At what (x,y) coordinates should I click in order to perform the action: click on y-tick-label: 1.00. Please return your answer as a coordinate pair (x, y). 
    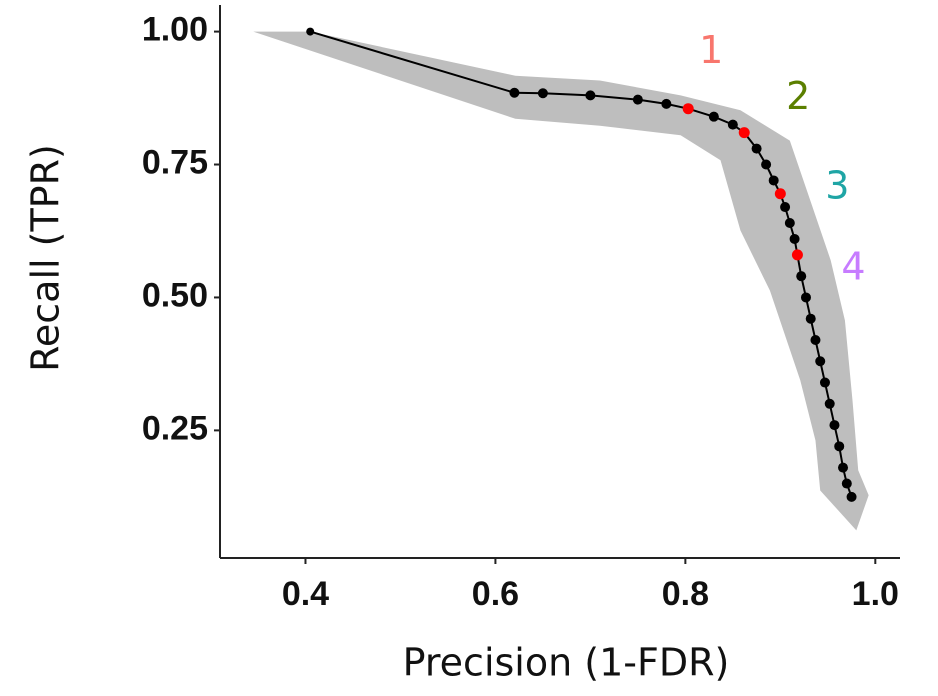
    Looking at the image, I should click on (175, 30).